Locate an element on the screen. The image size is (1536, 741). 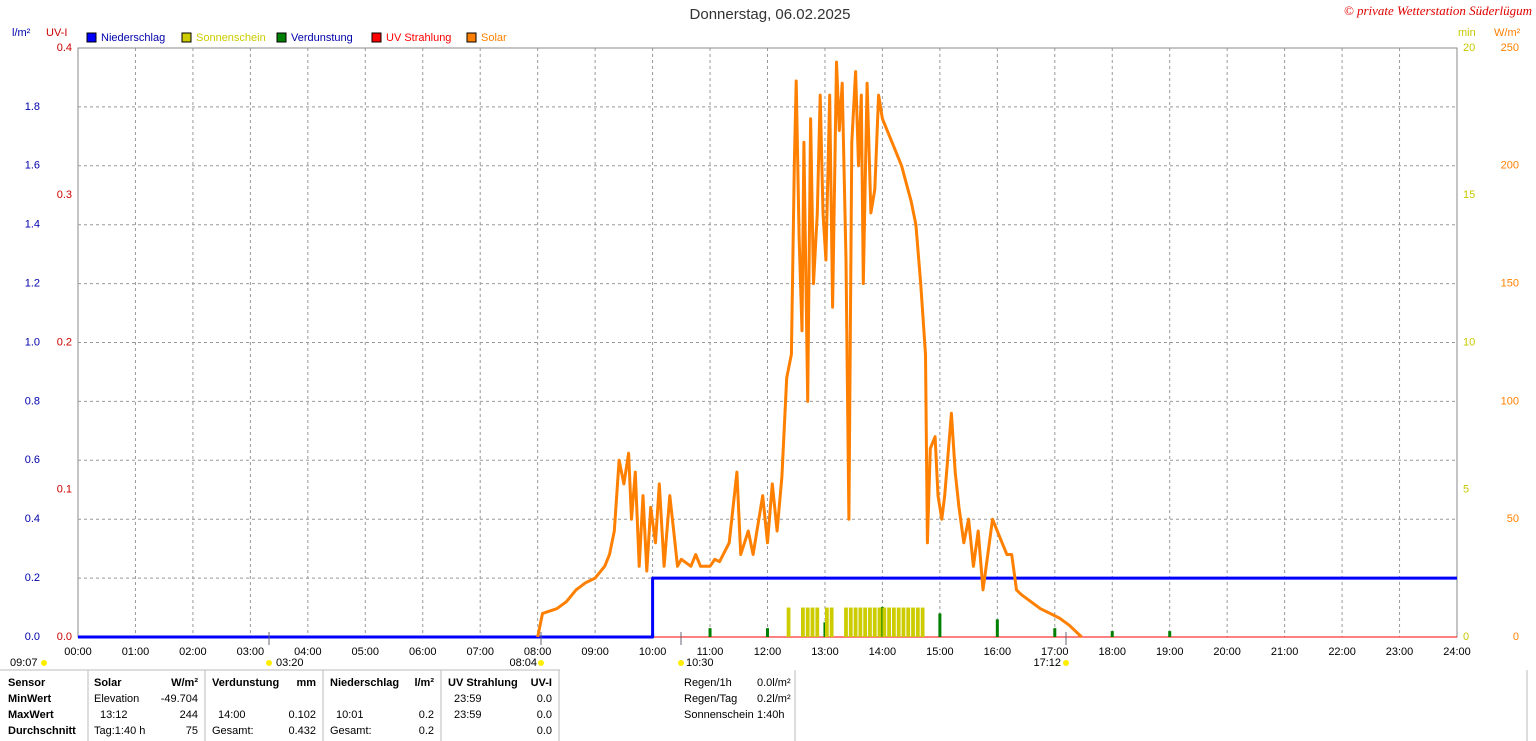
legend-swatch is located at coordinates (91, 37).